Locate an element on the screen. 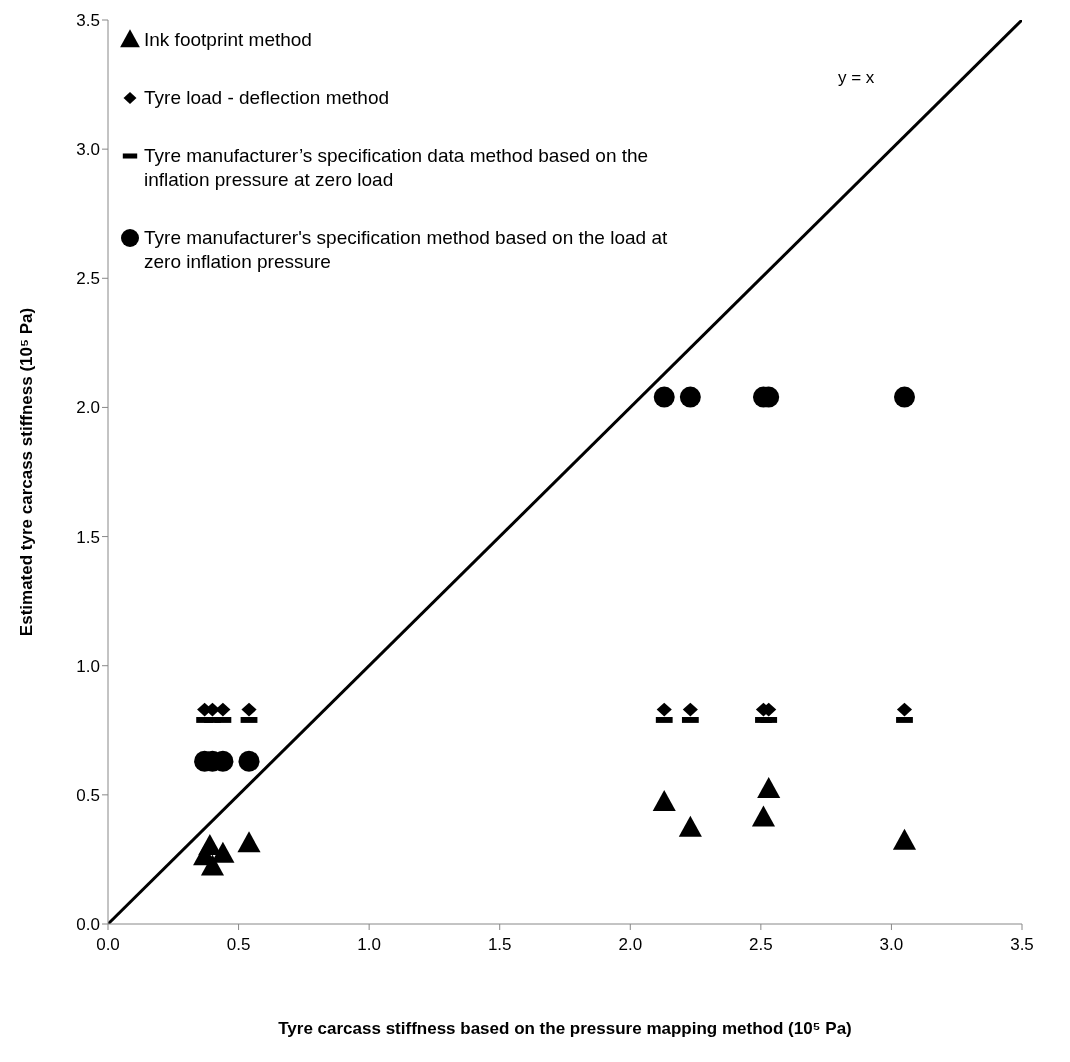 Image resolution: width=1070 pixels, height=1062 pixels. legend-label: Ink footprint method is located at coordinates (228, 40).